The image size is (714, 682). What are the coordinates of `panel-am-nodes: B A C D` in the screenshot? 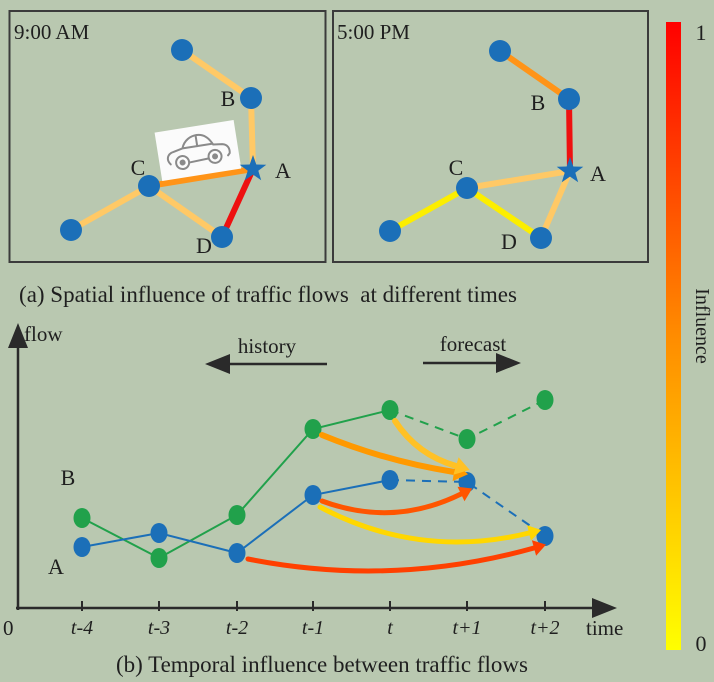 It's located at (175, 148).